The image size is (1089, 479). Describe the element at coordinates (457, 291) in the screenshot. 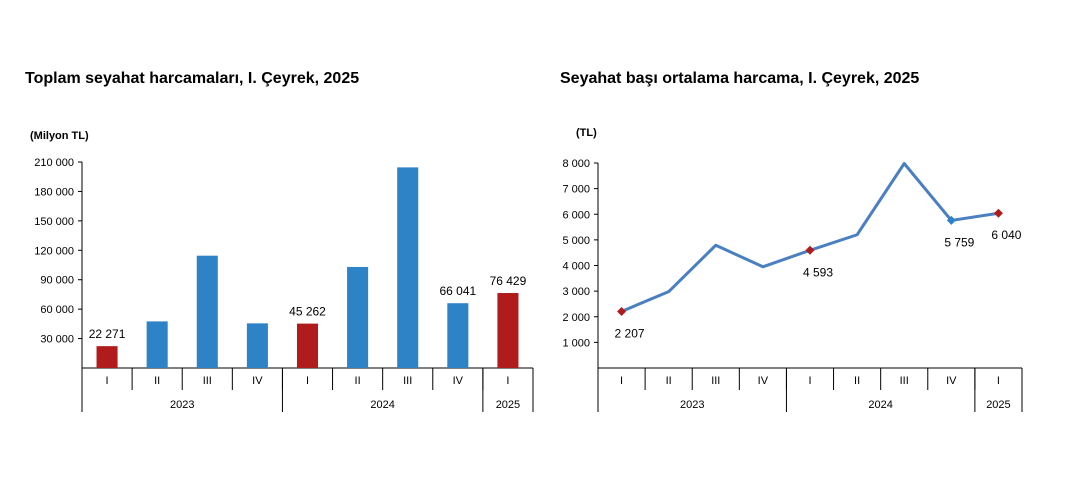

I see `bar-data-label: 66 041` at that location.